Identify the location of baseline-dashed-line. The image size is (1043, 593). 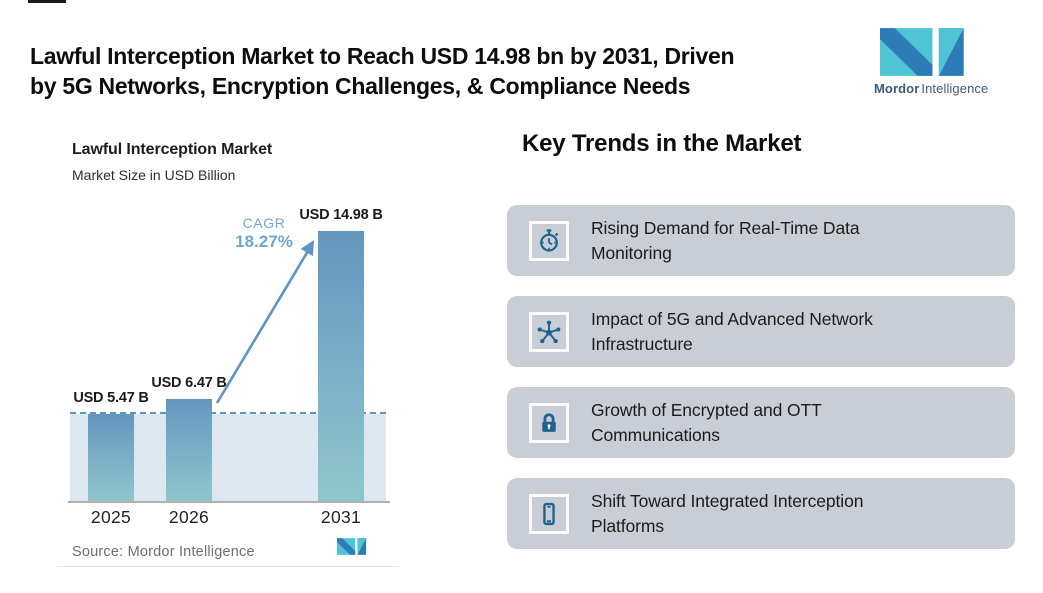
(228, 413).